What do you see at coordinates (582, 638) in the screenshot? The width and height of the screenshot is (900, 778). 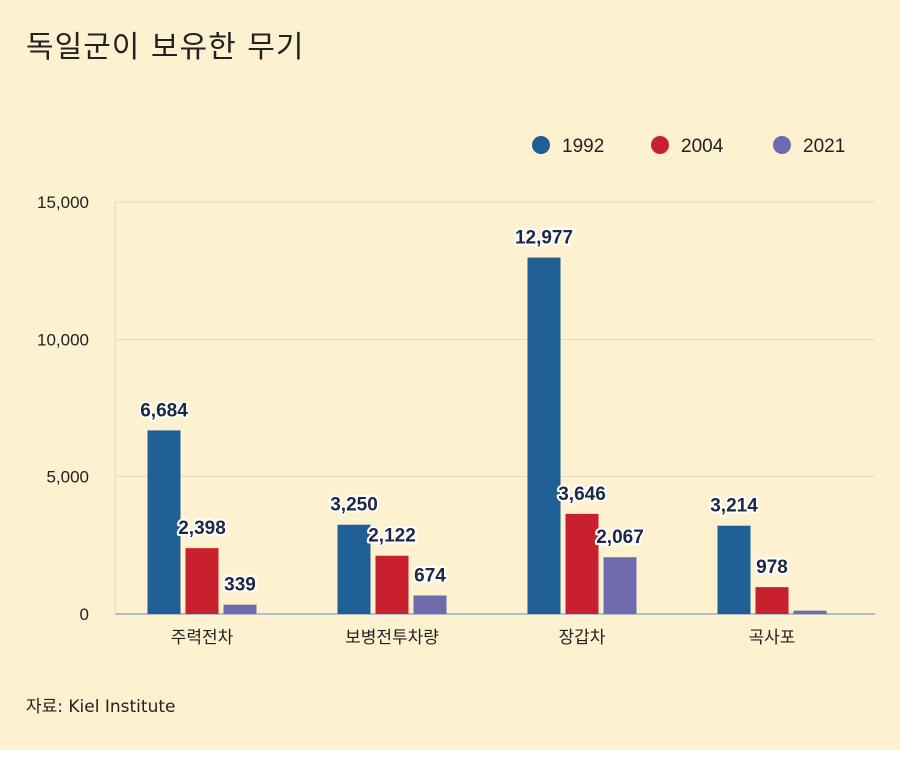 I see `x-tick-label: 장갑차` at bounding box center [582, 638].